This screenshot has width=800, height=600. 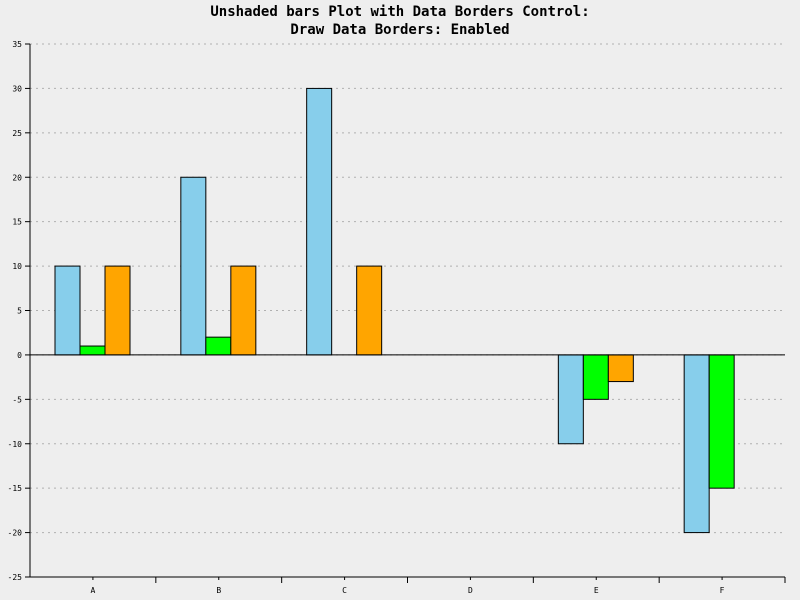 I want to click on y-tick-label: -25, so click(x=15, y=577).